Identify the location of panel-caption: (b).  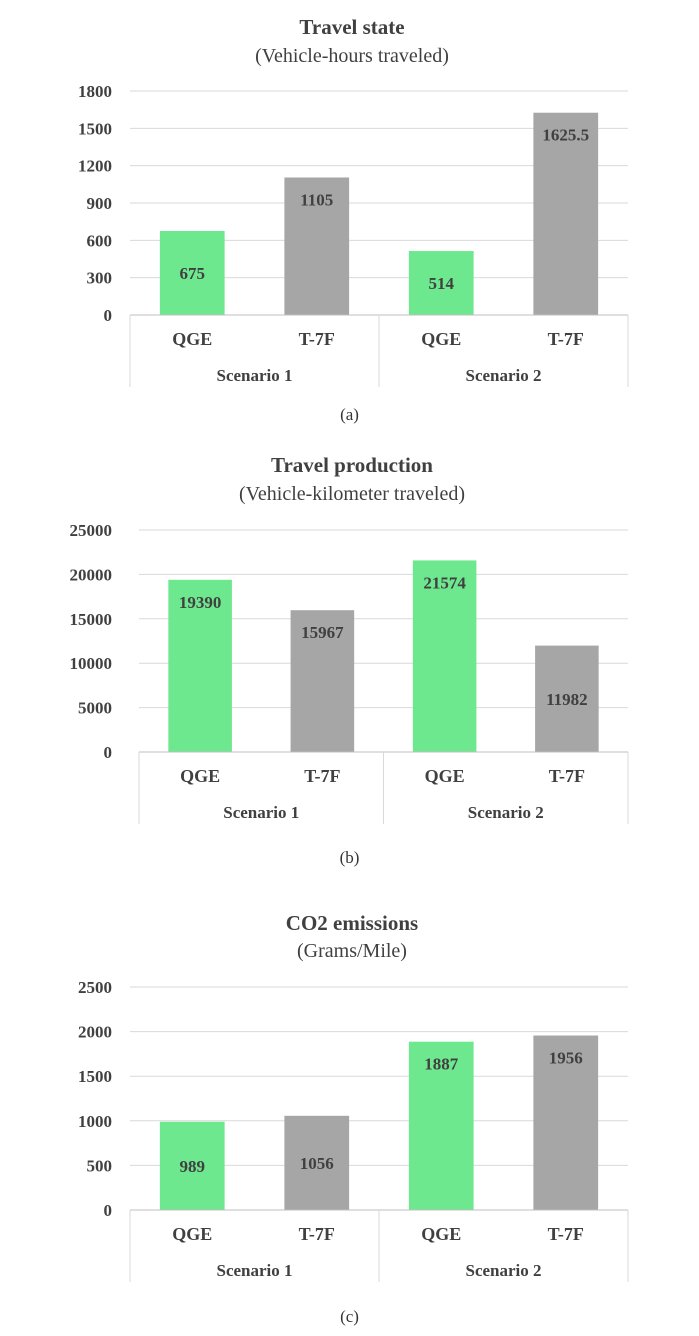
(349, 857).